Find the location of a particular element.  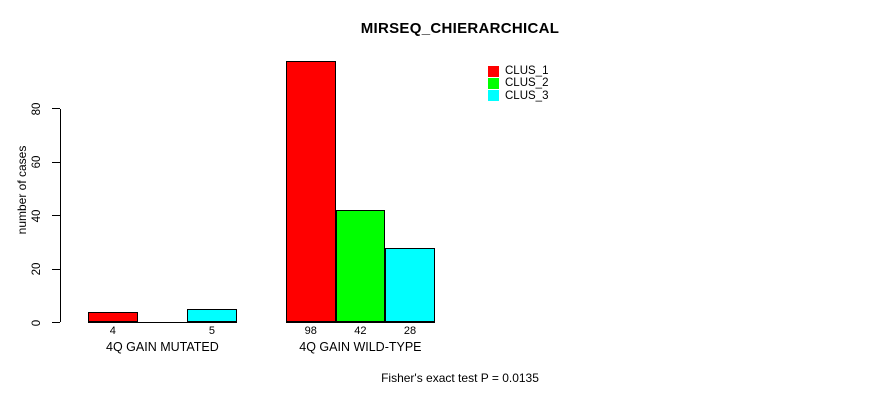

legend: CLUS_1 CLUS_2 CLUS_3 is located at coordinates (518, 83).